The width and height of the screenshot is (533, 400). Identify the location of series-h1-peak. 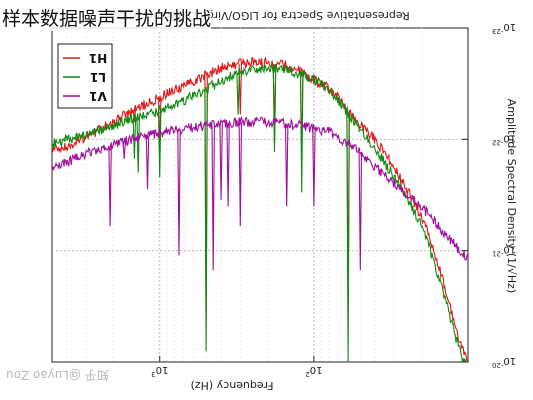
(134, 116).